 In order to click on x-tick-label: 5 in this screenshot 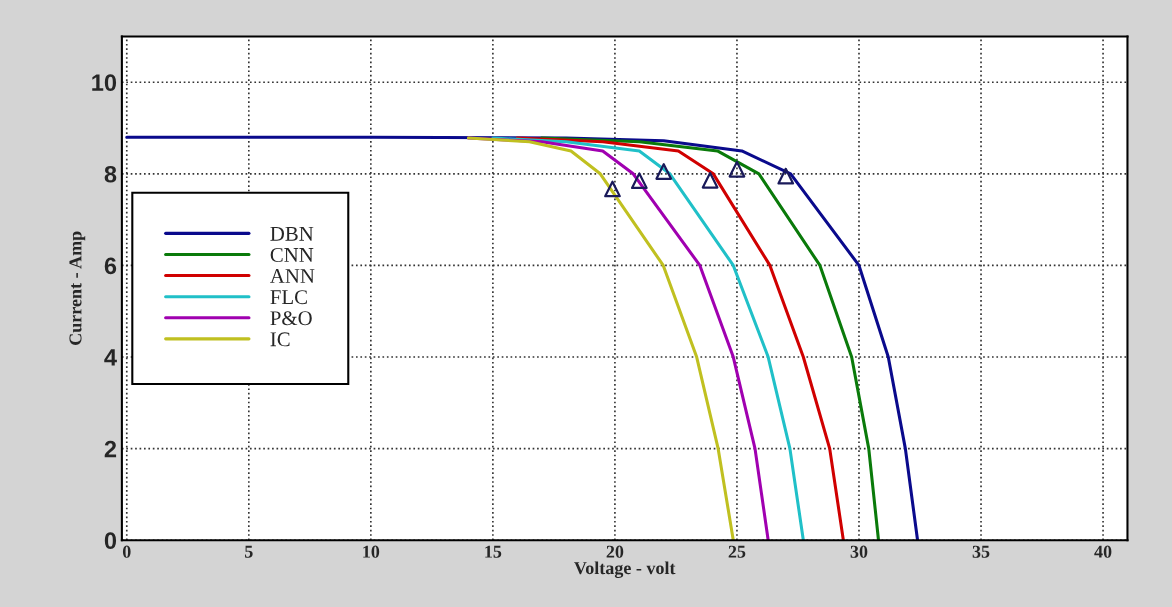, I will do `click(249, 551)`.